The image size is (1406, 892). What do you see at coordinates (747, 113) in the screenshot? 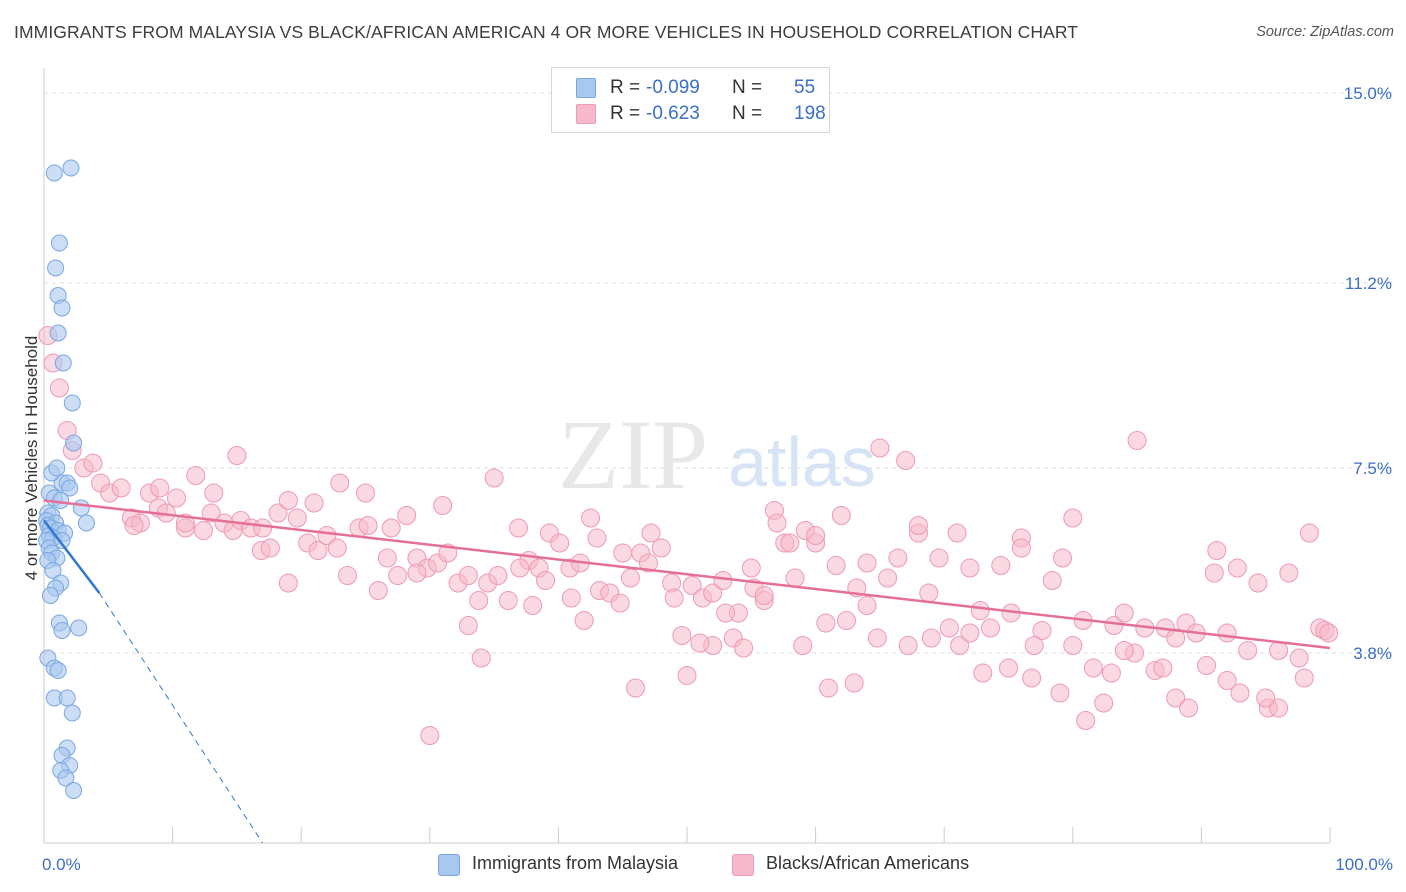
I see `n-label: N =` at bounding box center [747, 113].